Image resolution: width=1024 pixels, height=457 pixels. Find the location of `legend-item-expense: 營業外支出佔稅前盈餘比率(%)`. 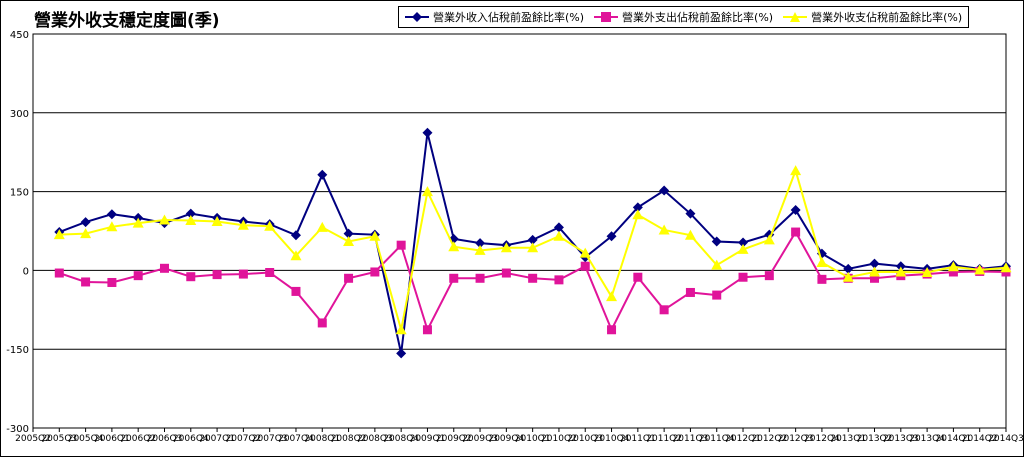

legend-item-expense: 營業外支出佔稅前盈餘比率(%) is located at coordinates (683, 17).